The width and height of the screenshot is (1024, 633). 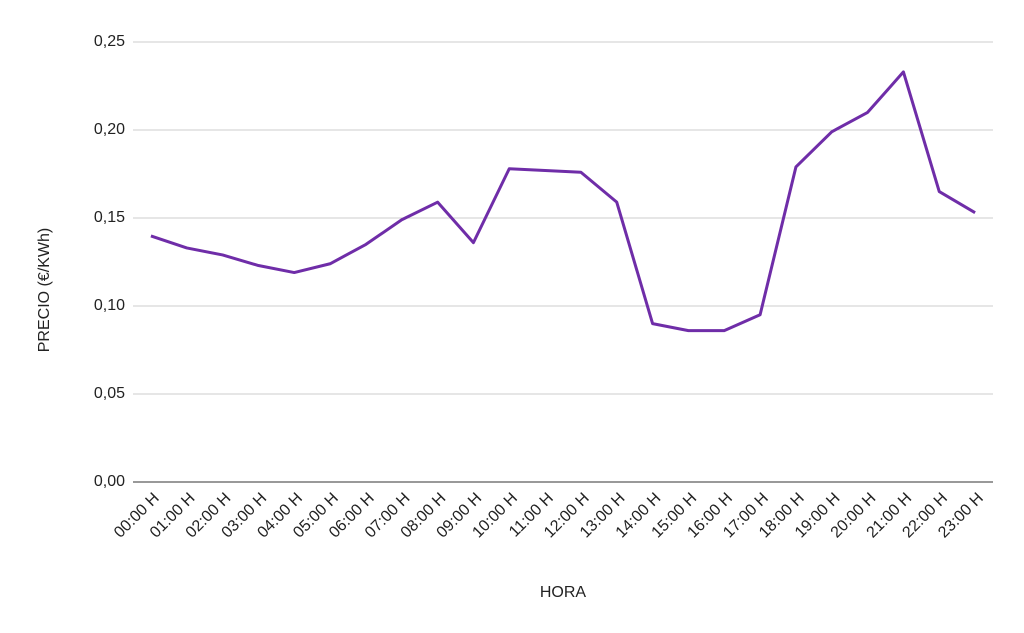 I want to click on y-tick-label: 0,00, so click(x=109, y=481).